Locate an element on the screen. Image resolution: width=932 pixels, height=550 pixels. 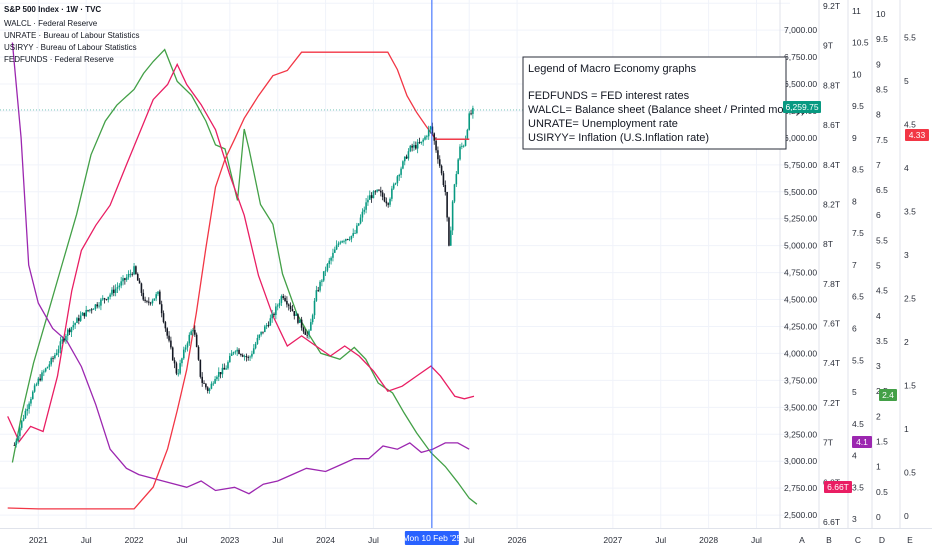
axis-D-tick-3: 1.5 is located at coordinates (882, 442).